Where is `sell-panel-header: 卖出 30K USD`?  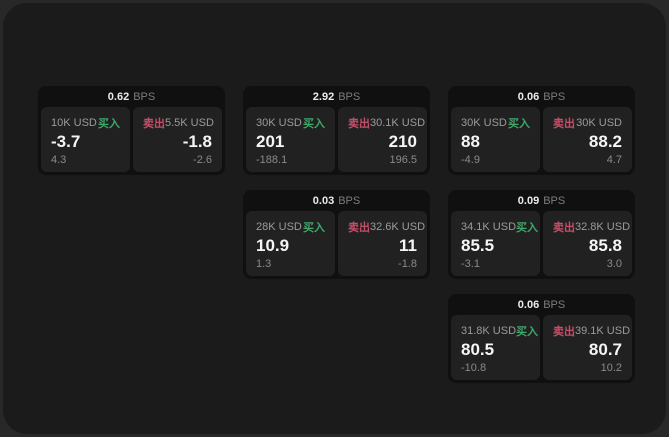
sell-panel-header: 卖出 30K USD is located at coordinates (587, 123).